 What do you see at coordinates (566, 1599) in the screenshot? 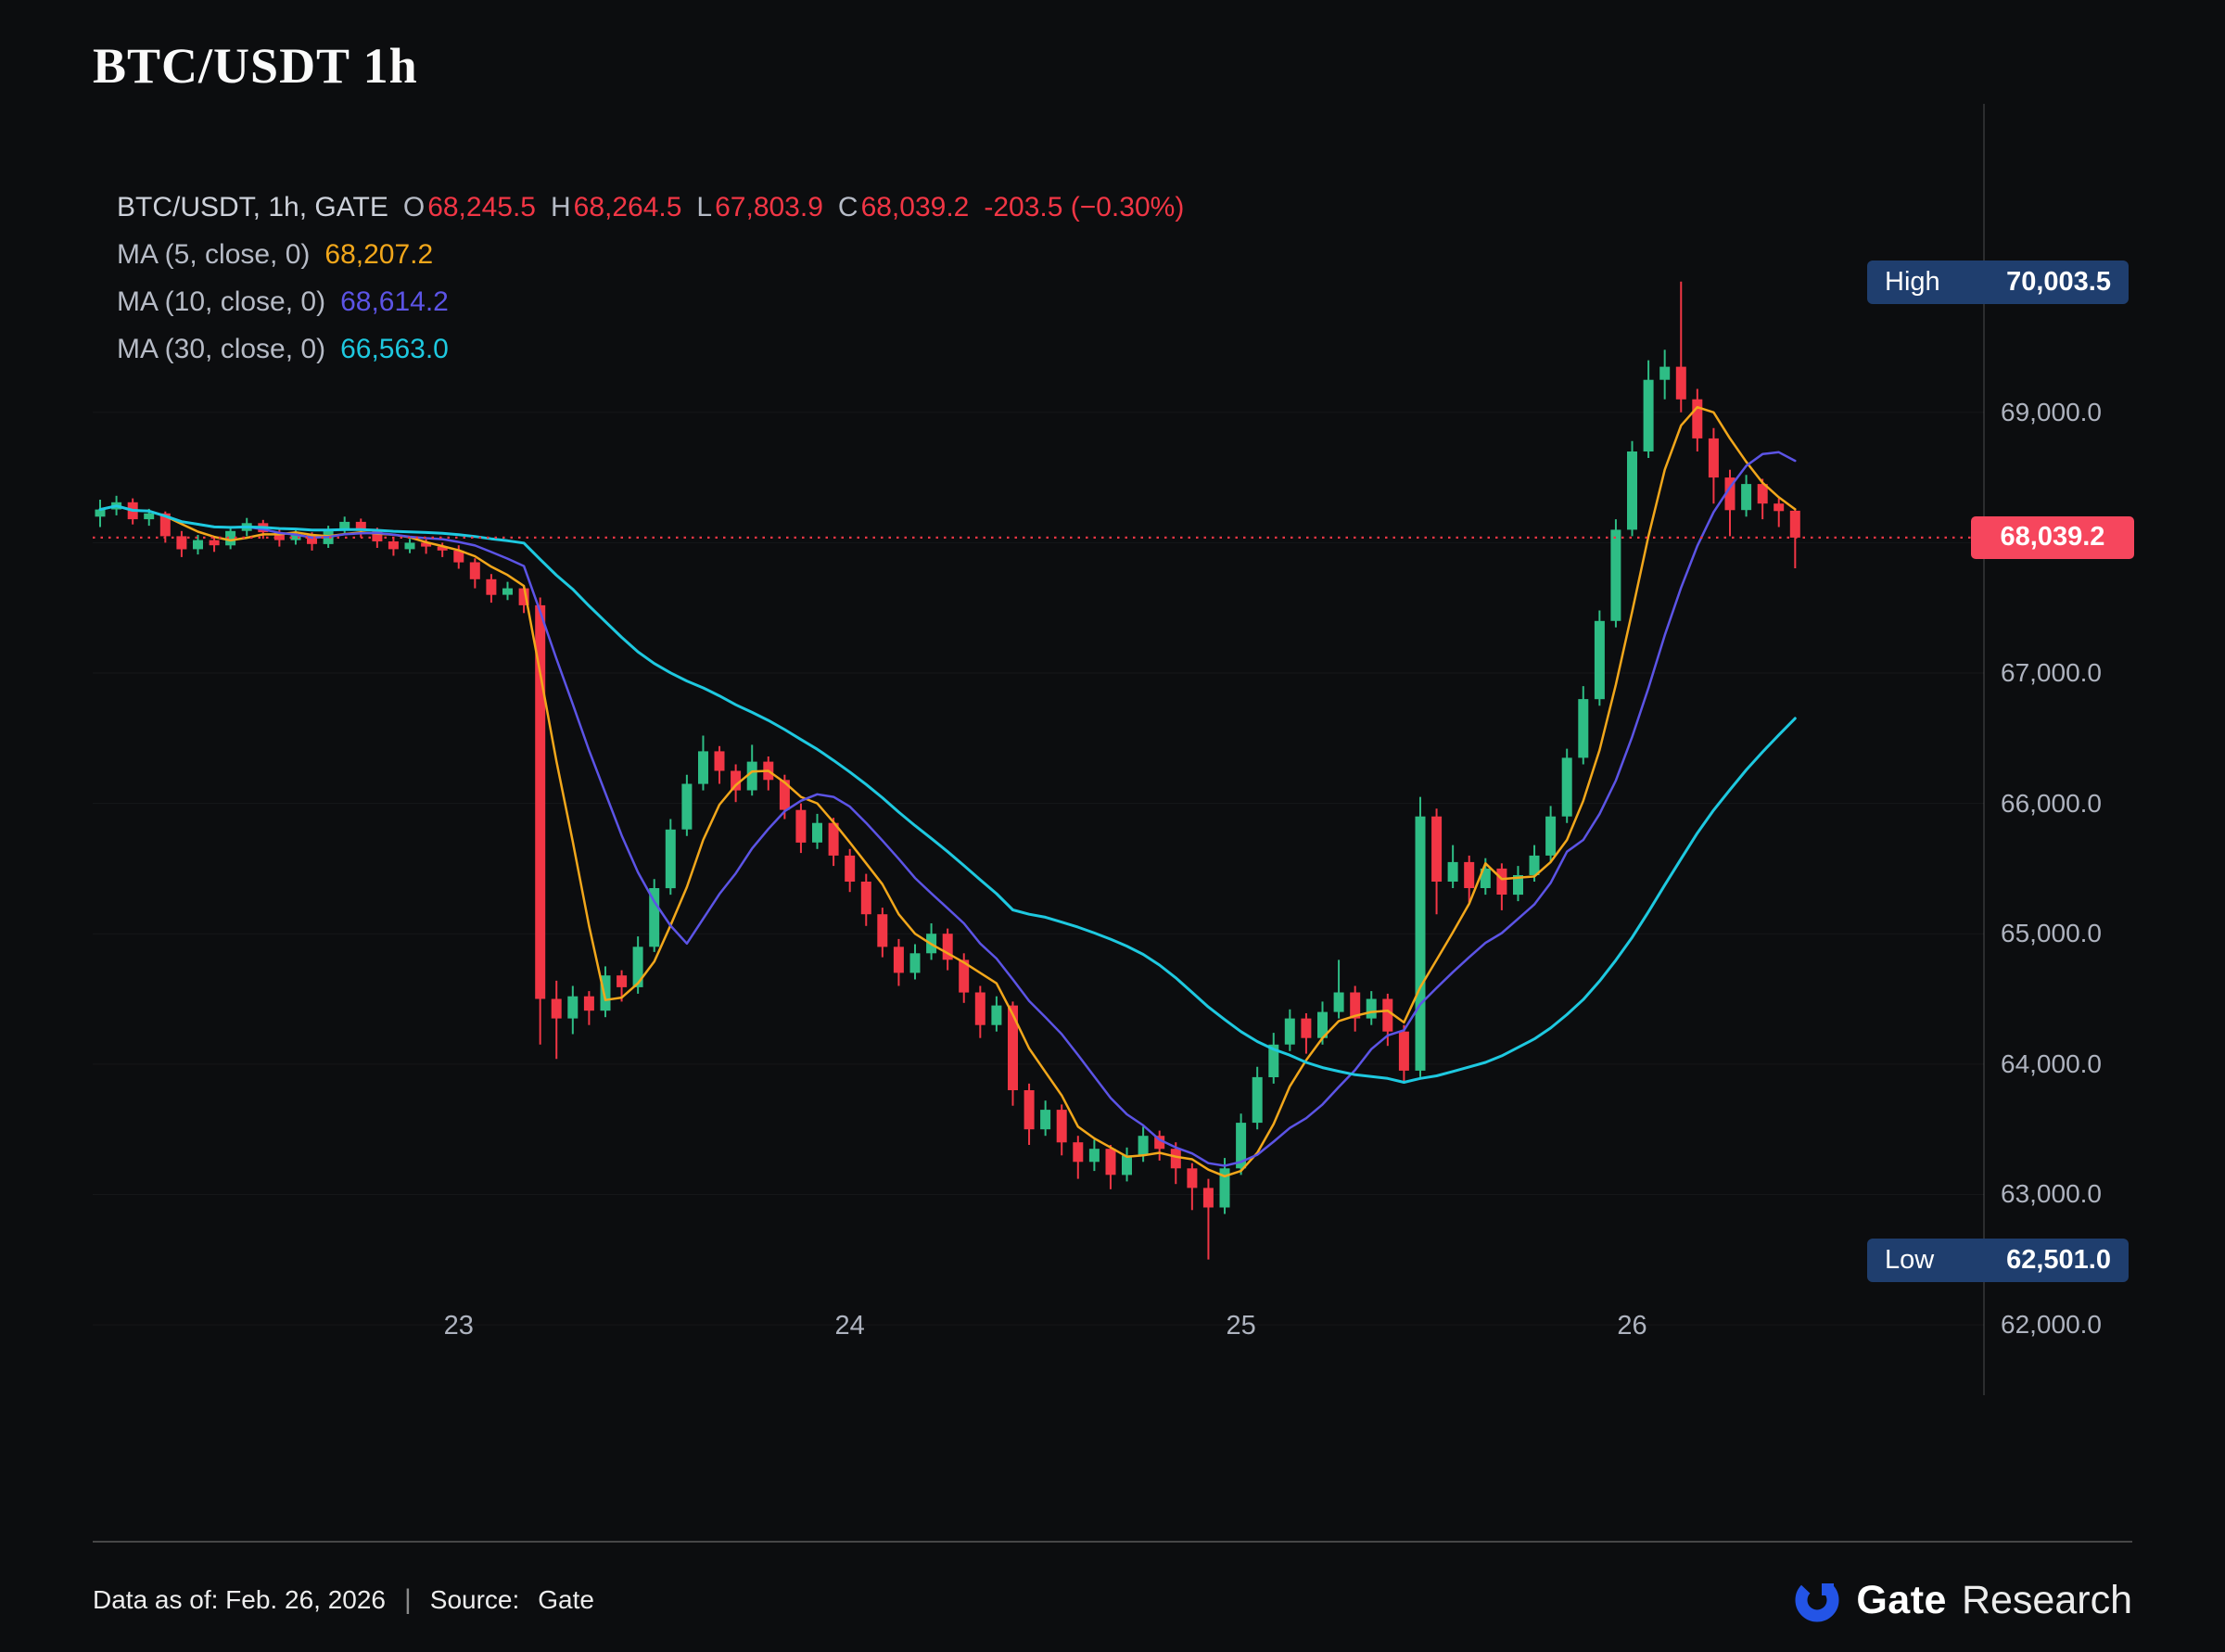
I see `source-value: Gate` at bounding box center [566, 1599].